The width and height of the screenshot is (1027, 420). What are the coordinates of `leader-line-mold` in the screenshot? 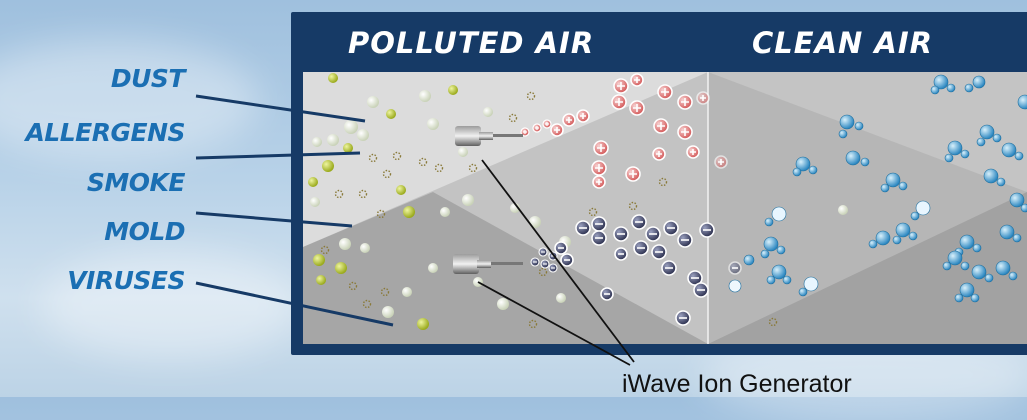 It's located at (274, 219).